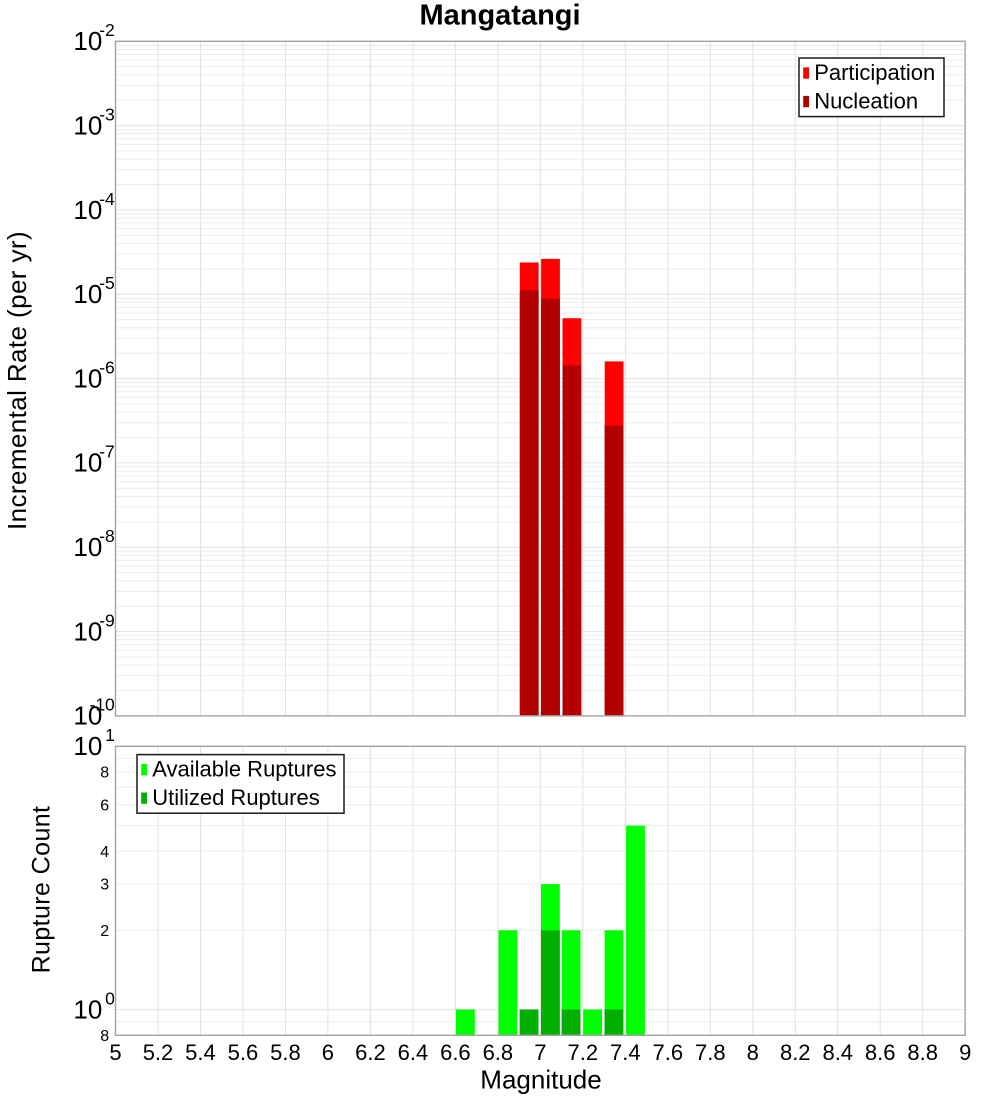 The width and height of the screenshot is (1000, 1105). What do you see at coordinates (107, 114) in the screenshot?
I see `svg-text: -3` at bounding box center [107, 114].